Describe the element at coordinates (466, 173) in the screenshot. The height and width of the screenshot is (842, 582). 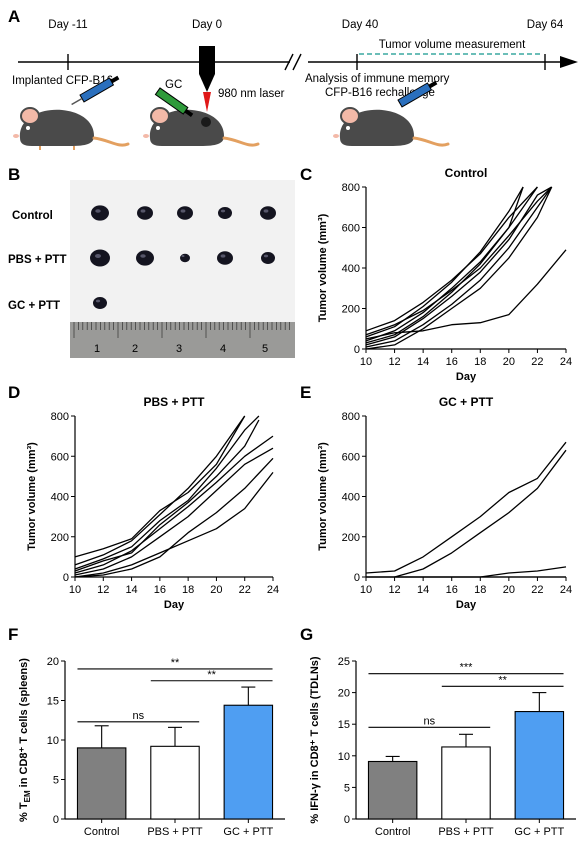
I see `chart-title: Control` at that location.